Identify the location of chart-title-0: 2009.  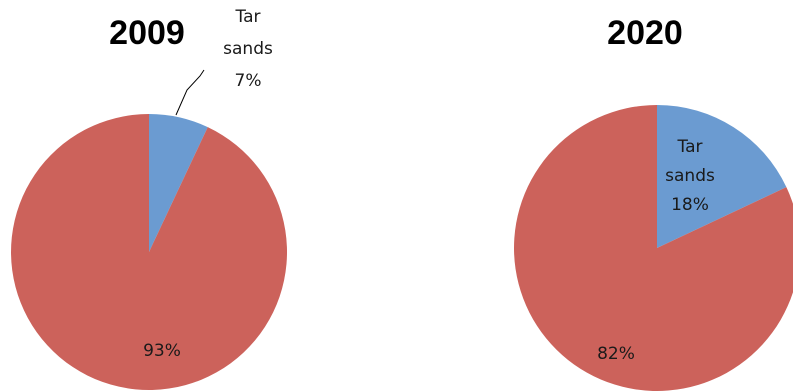
(147, 33).